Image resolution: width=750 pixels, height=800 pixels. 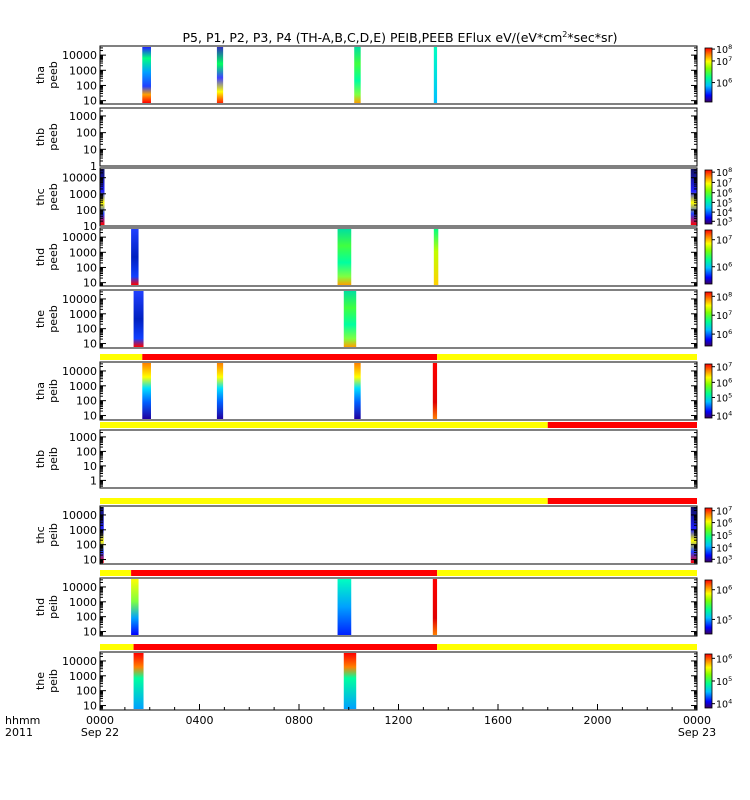 What do you see at coordinates (200, 720) in the screenshot?
I see `x-tick-label: 0400` at bounding box center [200, 720].